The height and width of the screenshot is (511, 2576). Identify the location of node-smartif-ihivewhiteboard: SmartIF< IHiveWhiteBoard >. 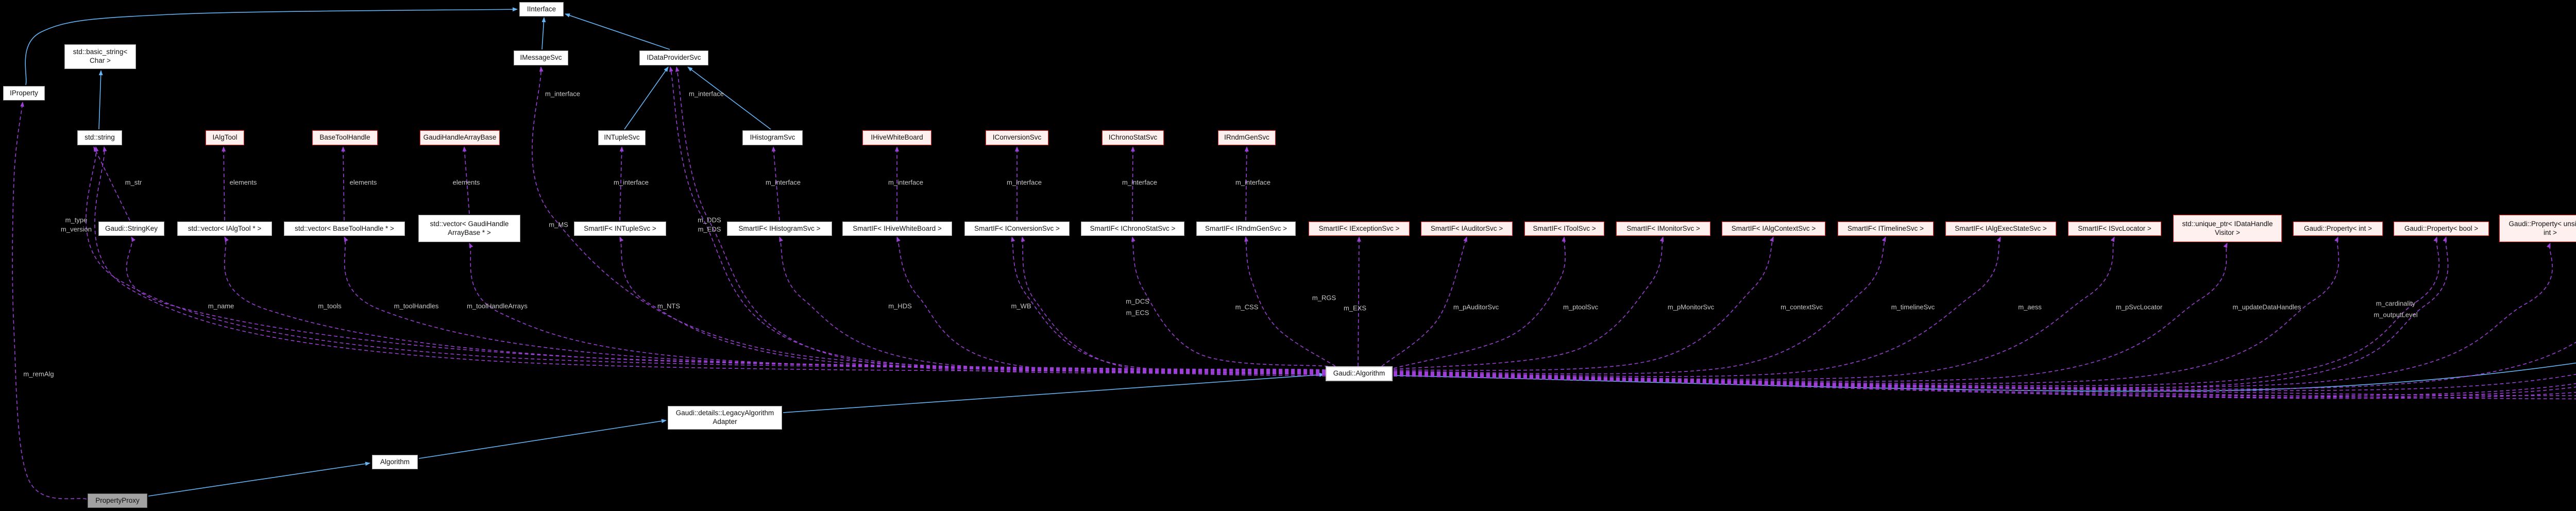
(897, 229).